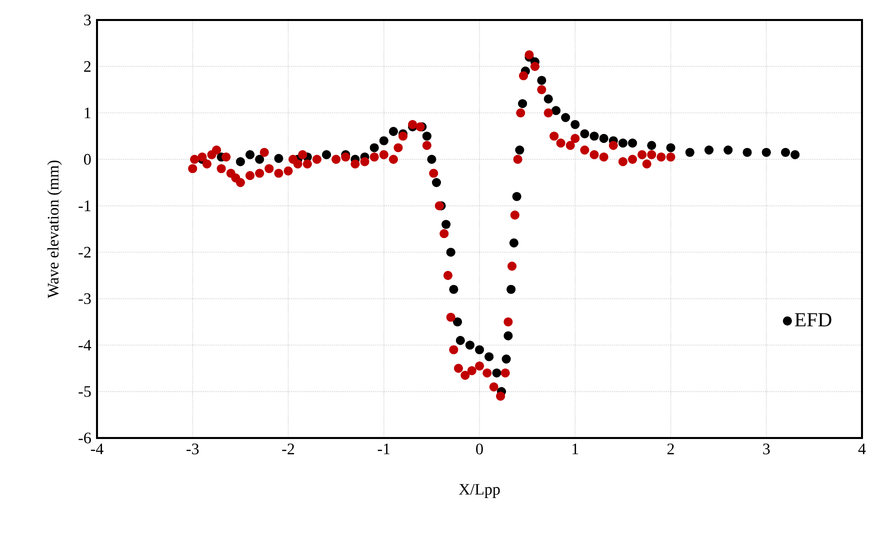  Describe the element at coordinates (84, 438) in the screenshot. I see `y-tick-label: -6` at that location.